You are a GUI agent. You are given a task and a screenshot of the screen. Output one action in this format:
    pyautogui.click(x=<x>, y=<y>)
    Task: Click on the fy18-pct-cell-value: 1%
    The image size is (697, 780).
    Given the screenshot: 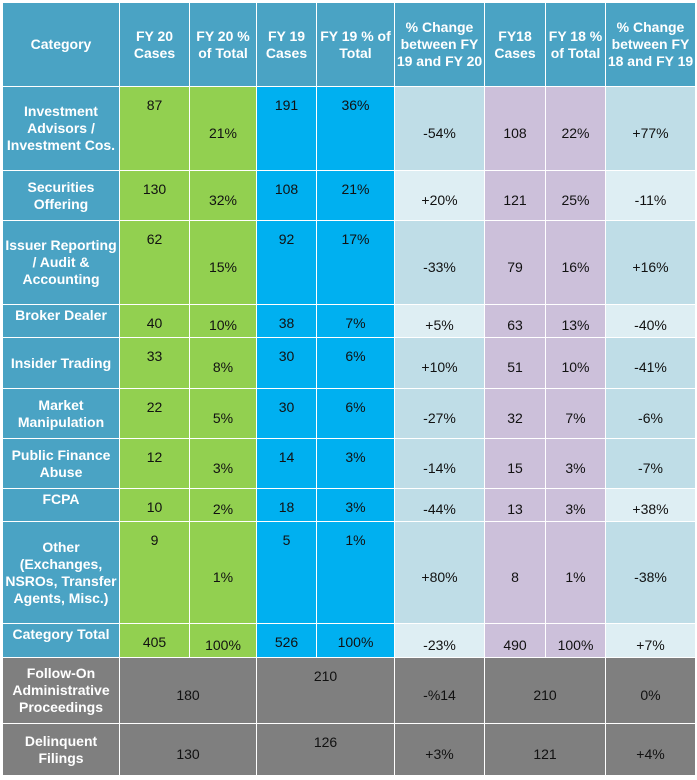 What is the action you would take?
    pyautogui.click(x=575, y=576)
    